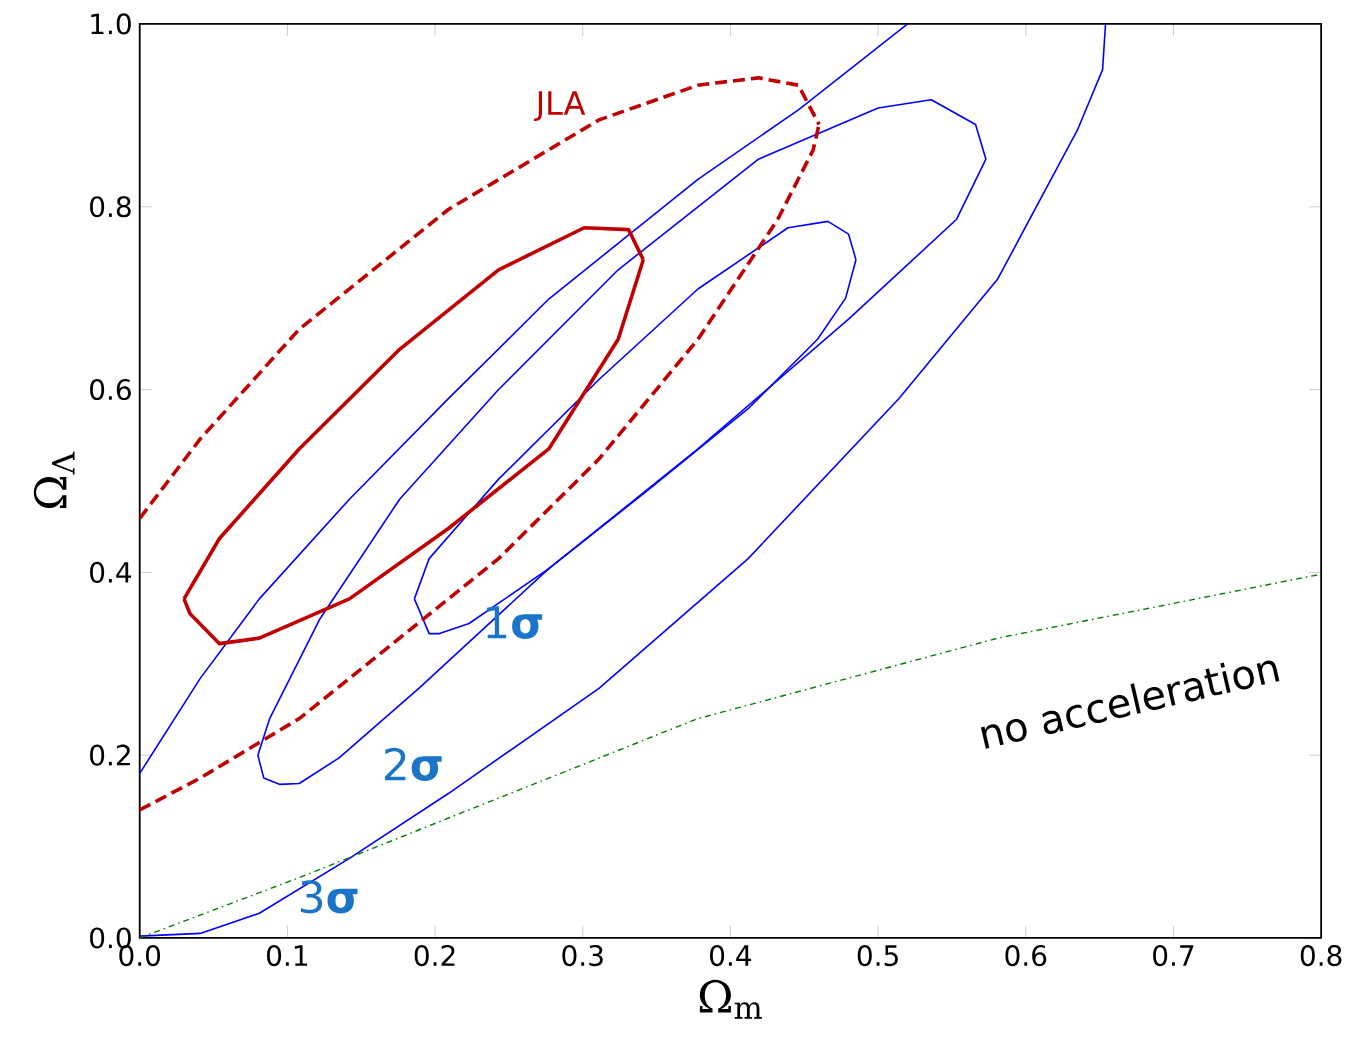  Describe the element at coordinates (560, 106) in the screenshot. I see `annotation: JLA` at that location.